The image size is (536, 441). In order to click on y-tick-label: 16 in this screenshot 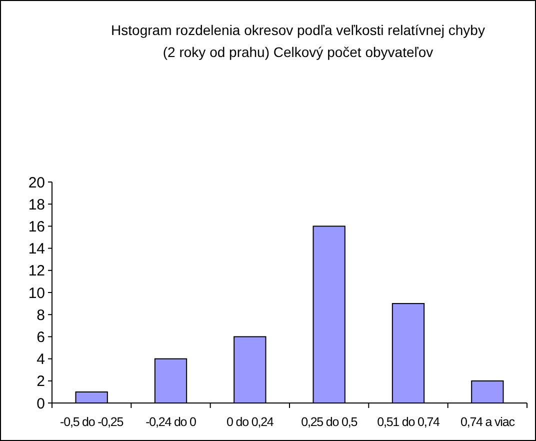, I will do `click(36, 227)`.